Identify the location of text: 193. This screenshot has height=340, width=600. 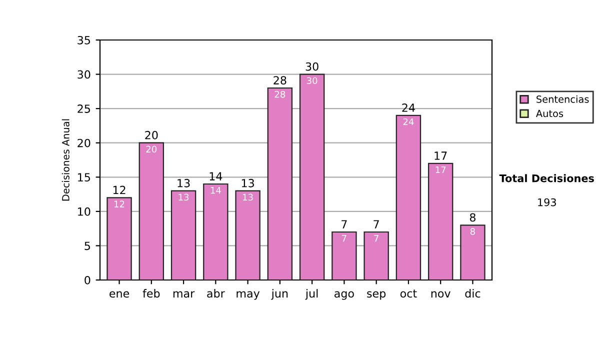
(547, 202).